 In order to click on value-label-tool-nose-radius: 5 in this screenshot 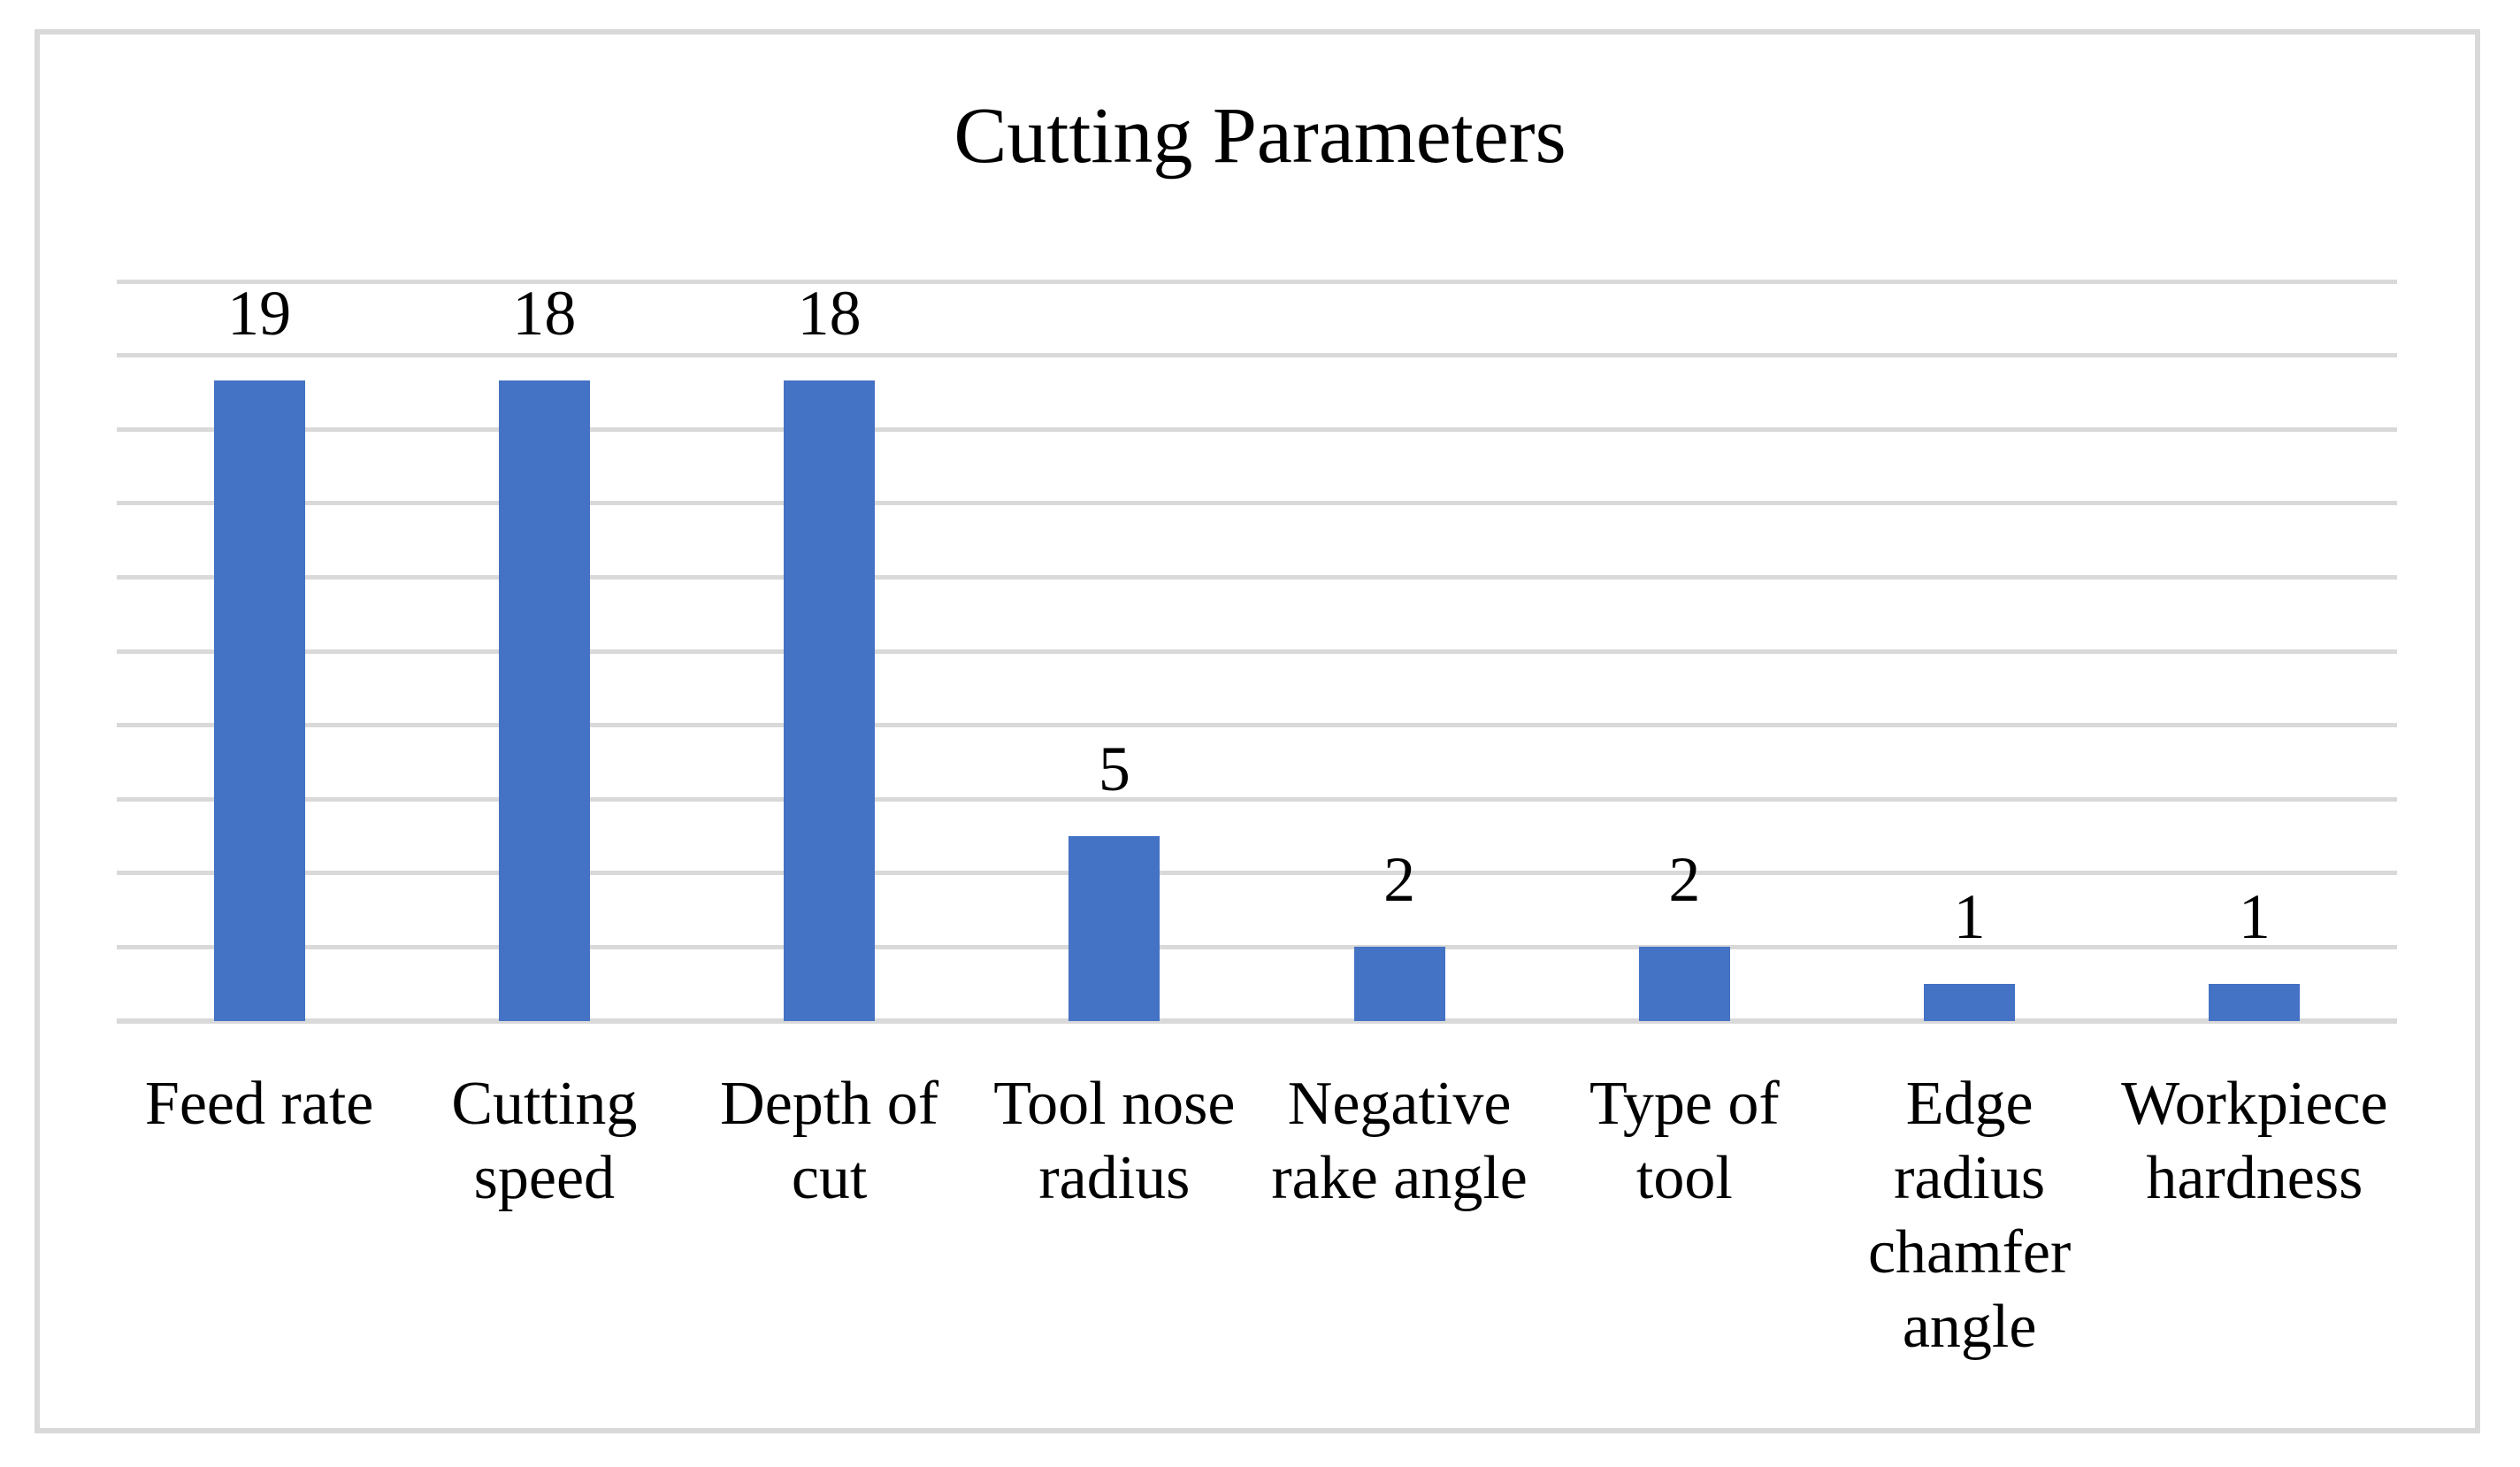, I will do `click(1114, 769)`.